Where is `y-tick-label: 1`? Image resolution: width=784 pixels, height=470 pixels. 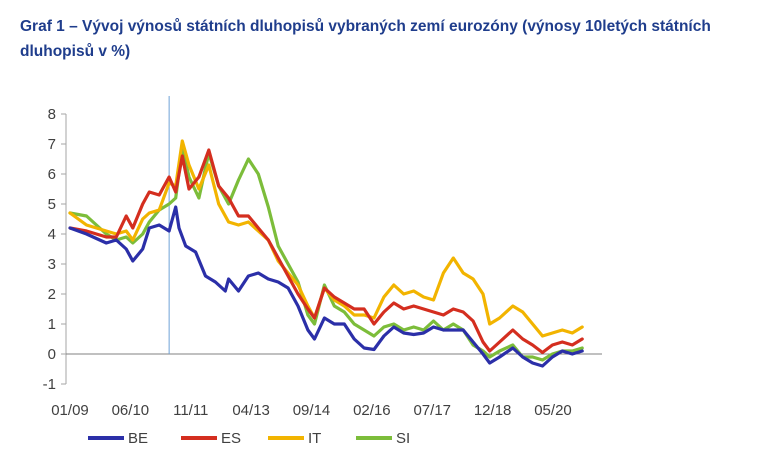
y-tick-label: 1 is located at coordinates (52, 324).